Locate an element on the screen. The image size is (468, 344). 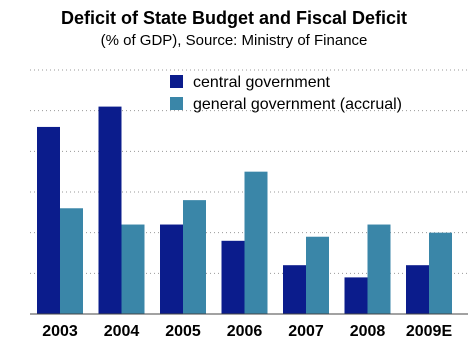
bar-central-2007 is located at coordinates (294, 289).